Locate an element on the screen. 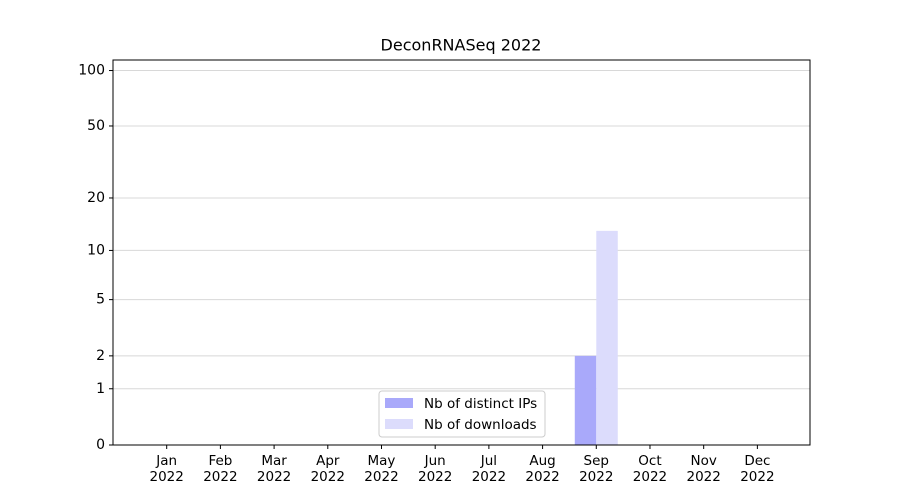 The width and height of the screenshot is (900, 500). y-tick-label: 1 is located at coordinates (100, 389).